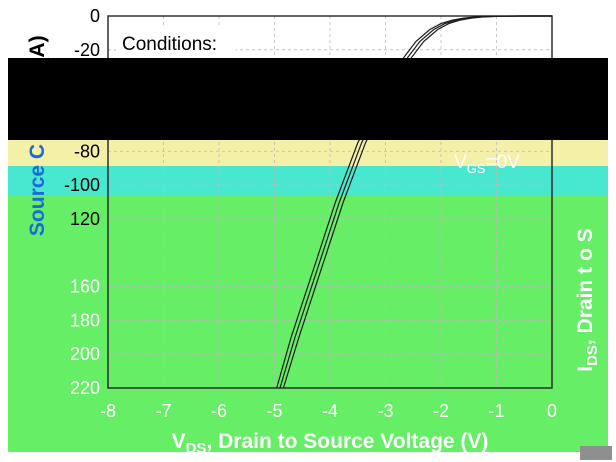 Image resolution: width=616 pixels, height=462 pixels. Describe the element at coordinates (441, 411) in the screenshot. I see `x-tick-label: -2` at that location.